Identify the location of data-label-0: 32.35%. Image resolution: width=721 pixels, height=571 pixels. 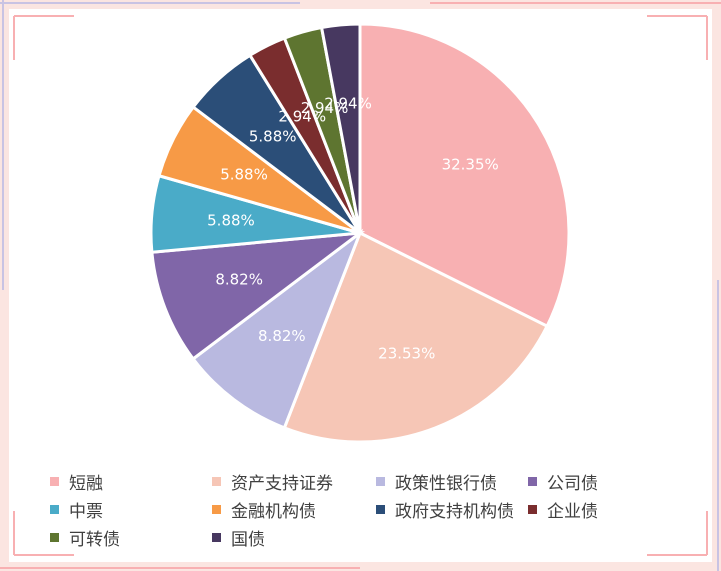
(470, 164).